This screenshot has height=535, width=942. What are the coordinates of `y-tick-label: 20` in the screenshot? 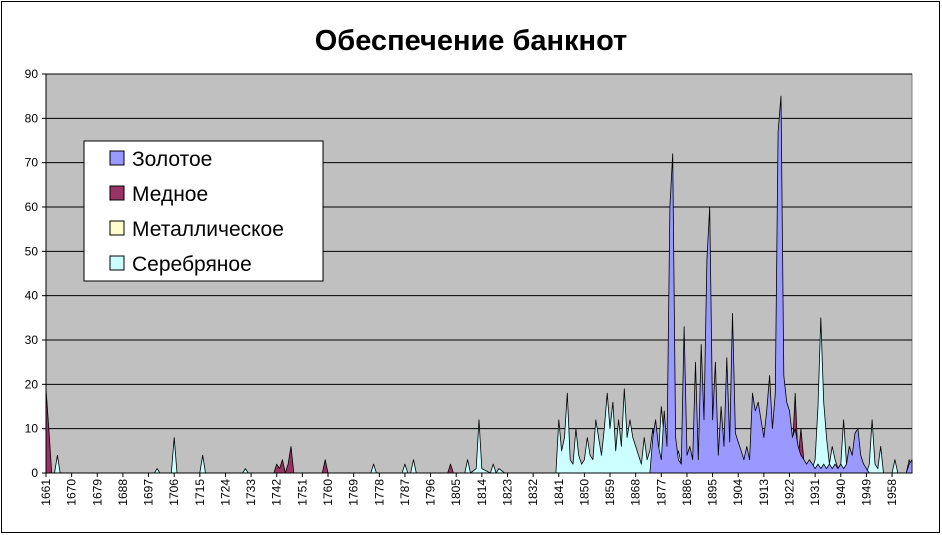 It's located at (32, 384).